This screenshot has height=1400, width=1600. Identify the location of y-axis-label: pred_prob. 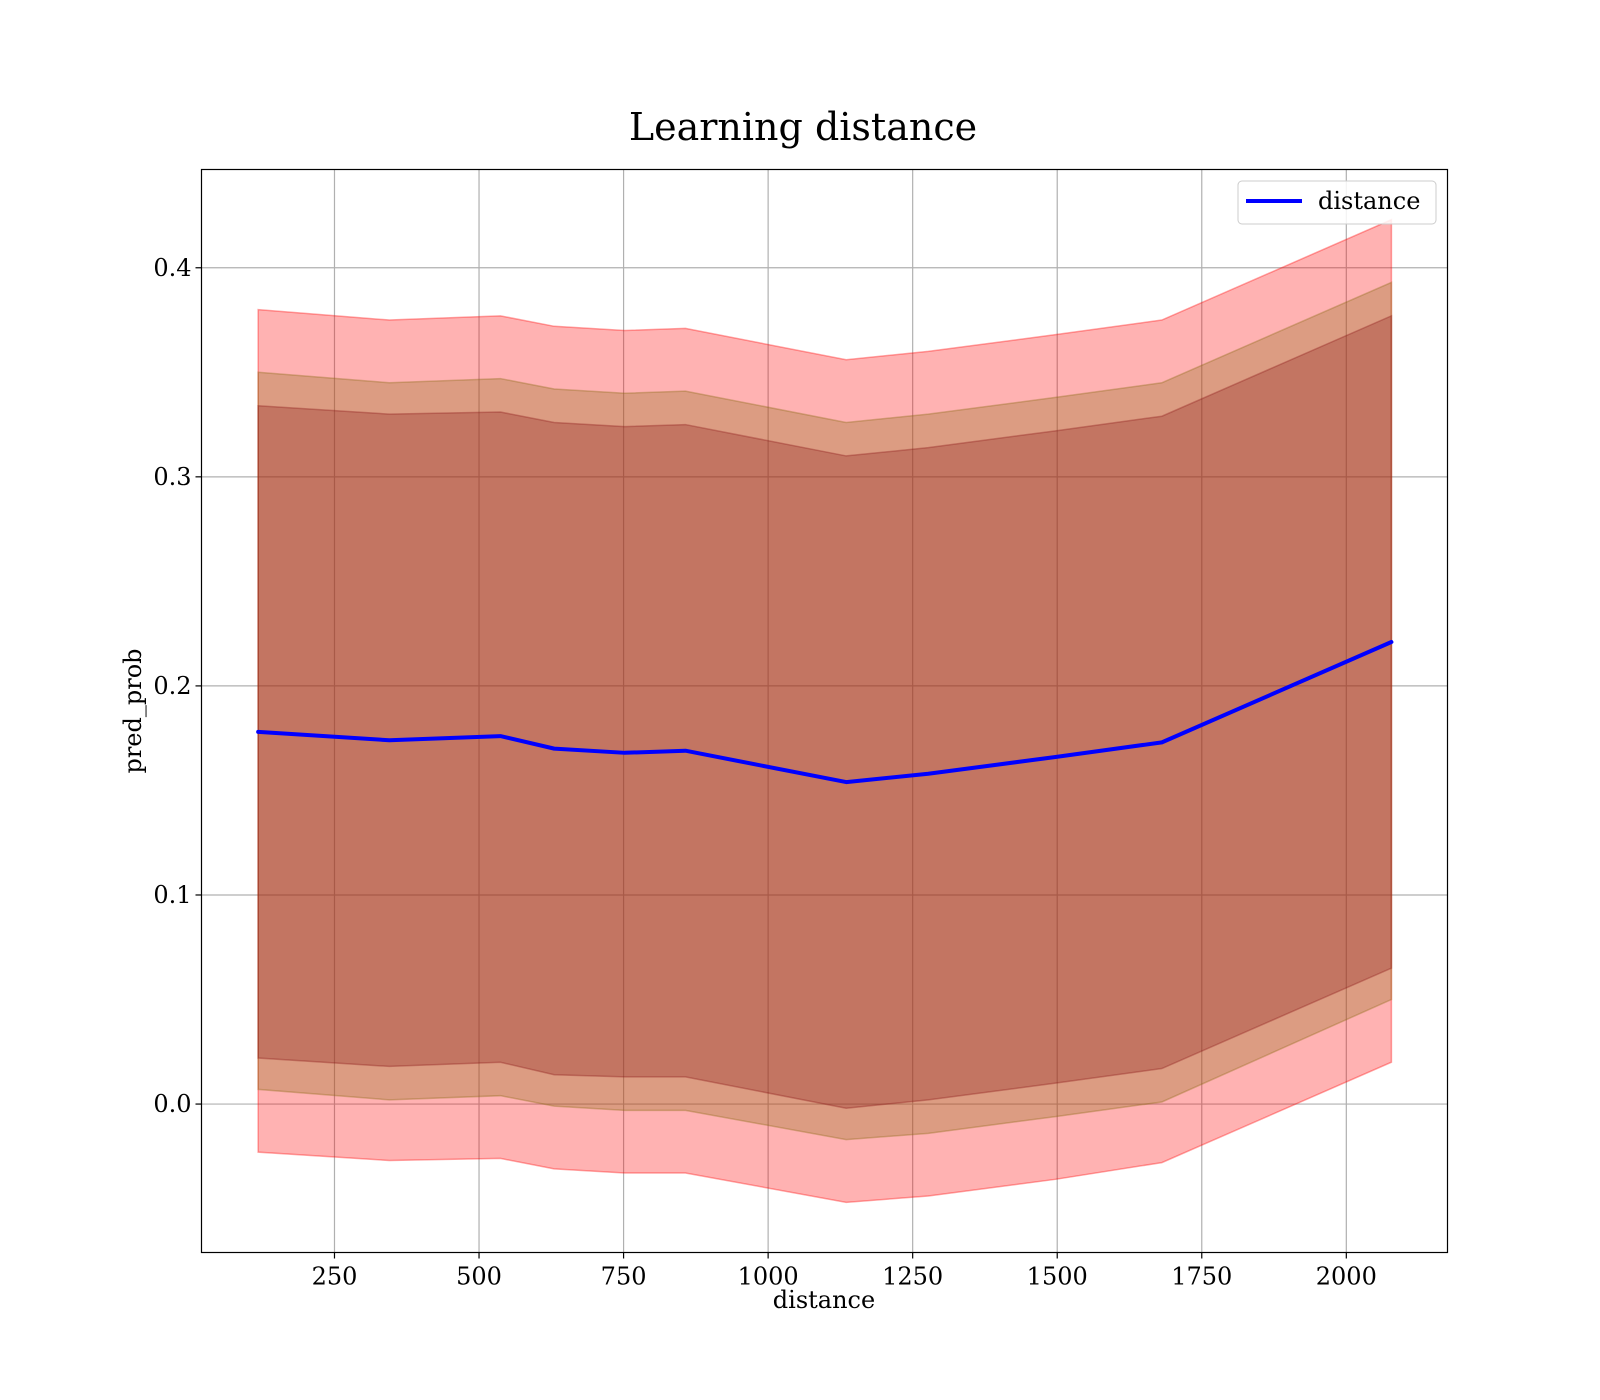
(133, 710).